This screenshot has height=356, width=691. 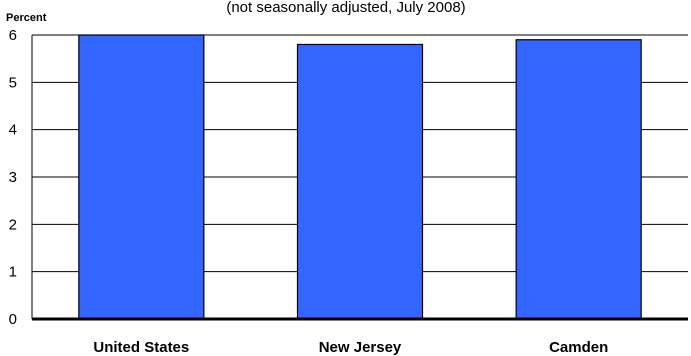 What do you see at coordinates (13, 272) in the screenshot?
I see `y-tick-label: 1` at bounding box center [13, 272].